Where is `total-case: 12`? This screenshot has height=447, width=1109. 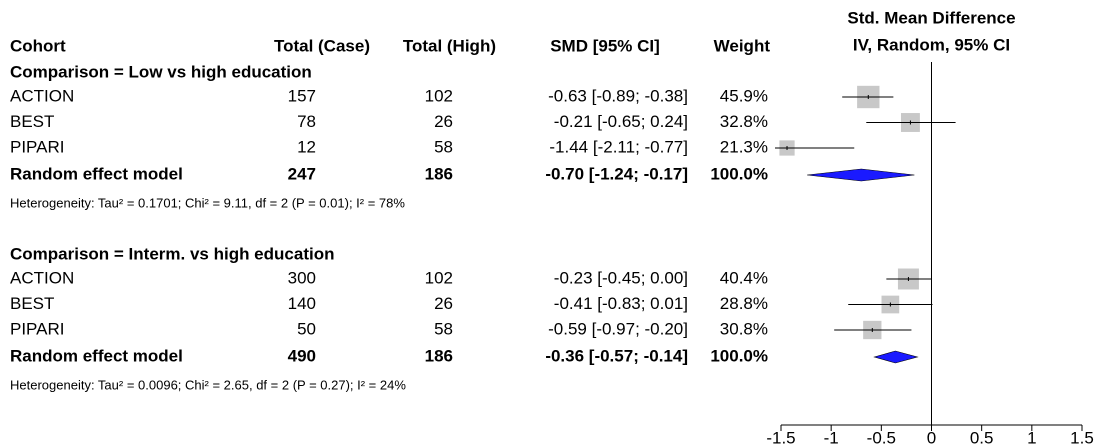 total-case: 12 is located at coordinates (306, 146).